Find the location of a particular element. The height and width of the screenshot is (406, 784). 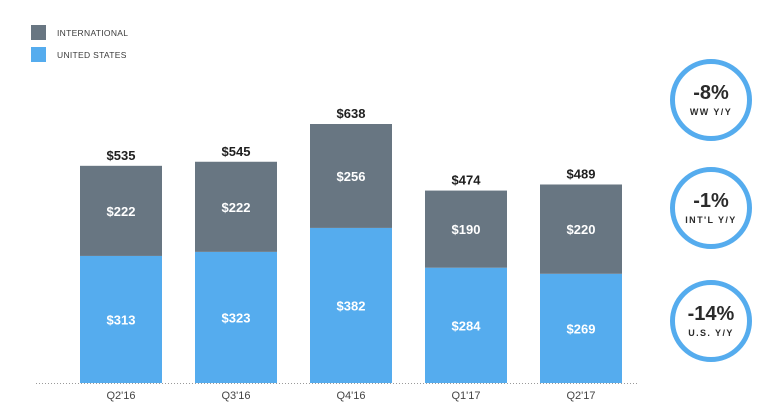

kpi-intl-label: INT'L Y/Y is located at coordinates (711, 220).